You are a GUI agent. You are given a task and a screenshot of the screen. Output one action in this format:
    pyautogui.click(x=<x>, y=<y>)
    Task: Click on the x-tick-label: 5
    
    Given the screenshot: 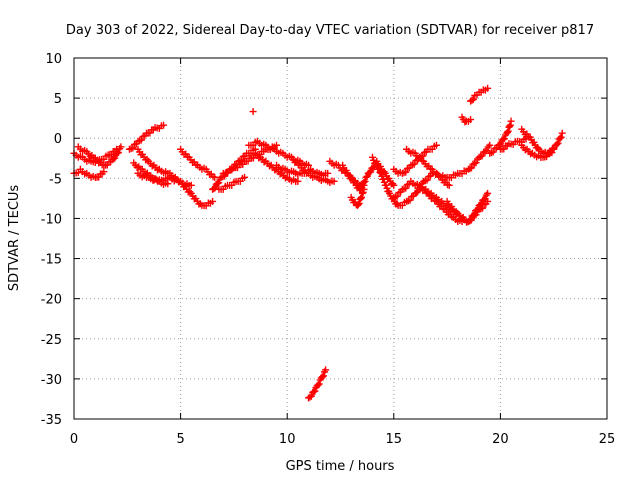 What is the action you would take?
    pyautogui.click(x=180, y=439)
    